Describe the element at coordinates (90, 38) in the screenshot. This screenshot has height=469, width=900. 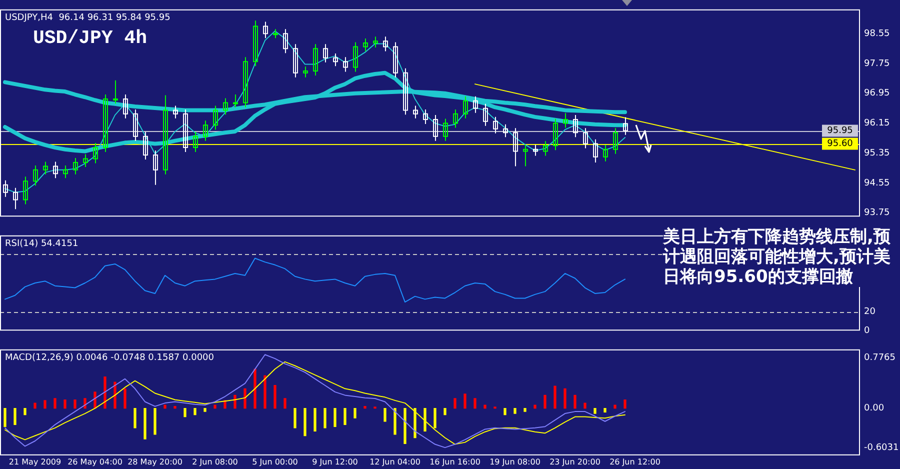
I see `annotation: USD/JPY 4h` at that location.